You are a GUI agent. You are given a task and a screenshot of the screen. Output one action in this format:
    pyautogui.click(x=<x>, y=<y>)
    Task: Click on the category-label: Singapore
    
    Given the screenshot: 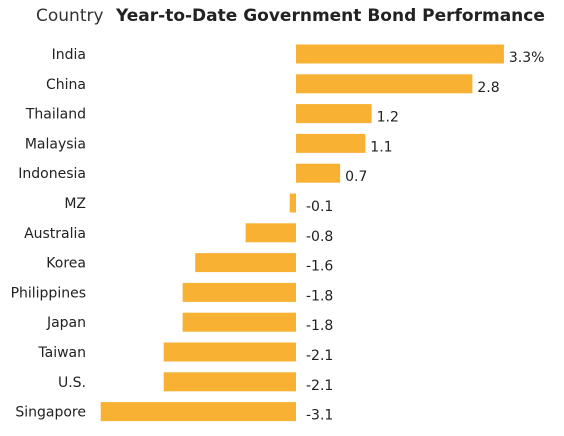 What is the action you would take?
    pyautogui.click(x=50, y=413)
    